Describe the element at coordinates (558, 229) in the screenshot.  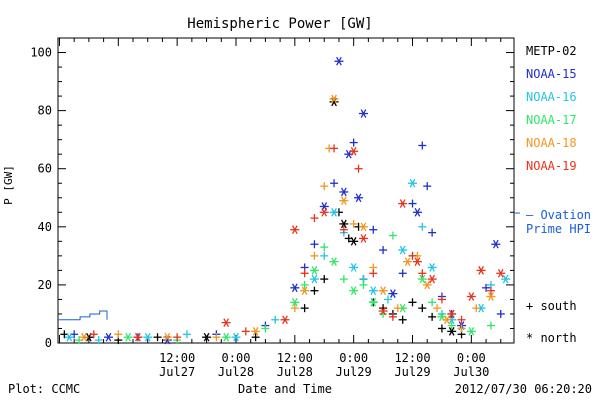
I see `legend-ovation-label-2: Prime HPI` at that location.